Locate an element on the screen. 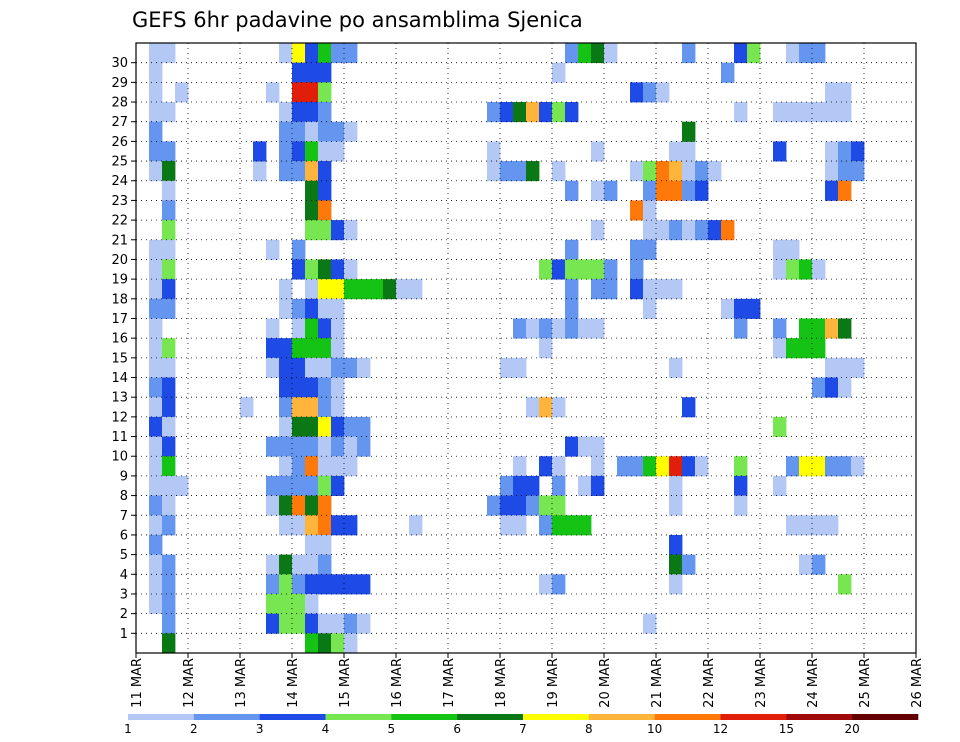 This screenshot has width=960, height=742. y-tick-label: 25 is located at coordinates (119, 162).